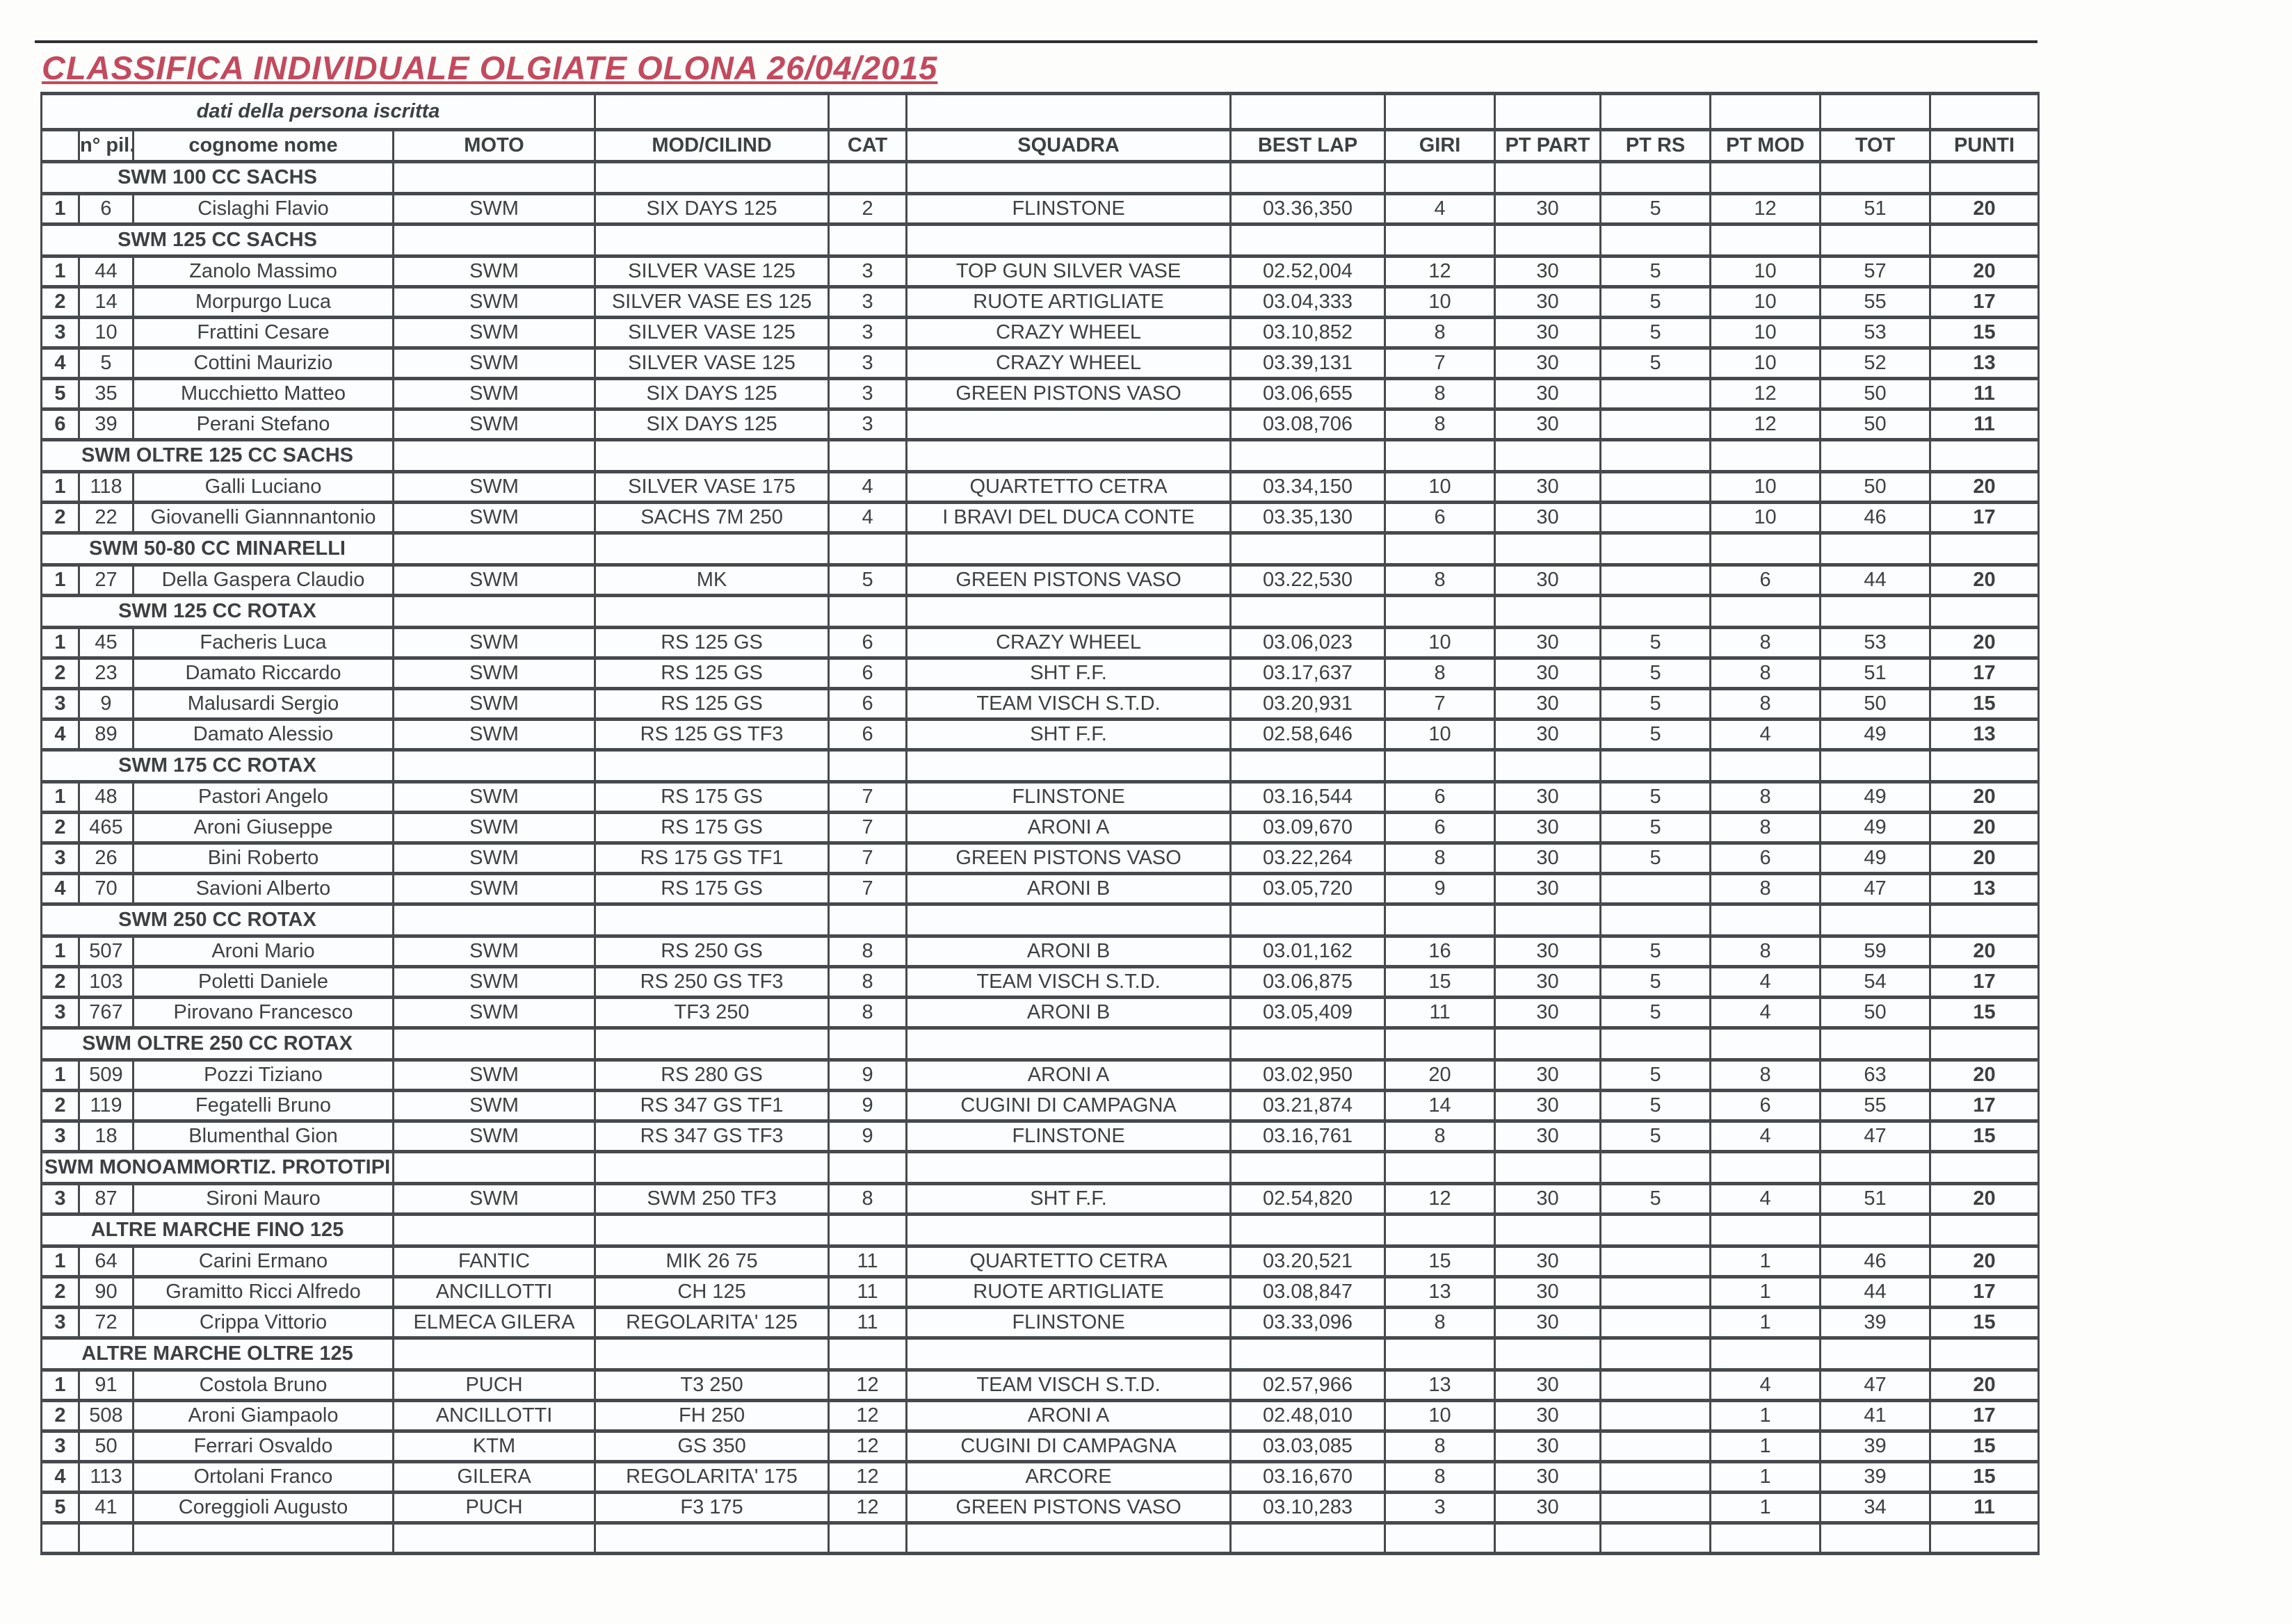  Describe the element at coordinates (60, 424) in the screenshot. I see `pos-cell: 6` at that location.